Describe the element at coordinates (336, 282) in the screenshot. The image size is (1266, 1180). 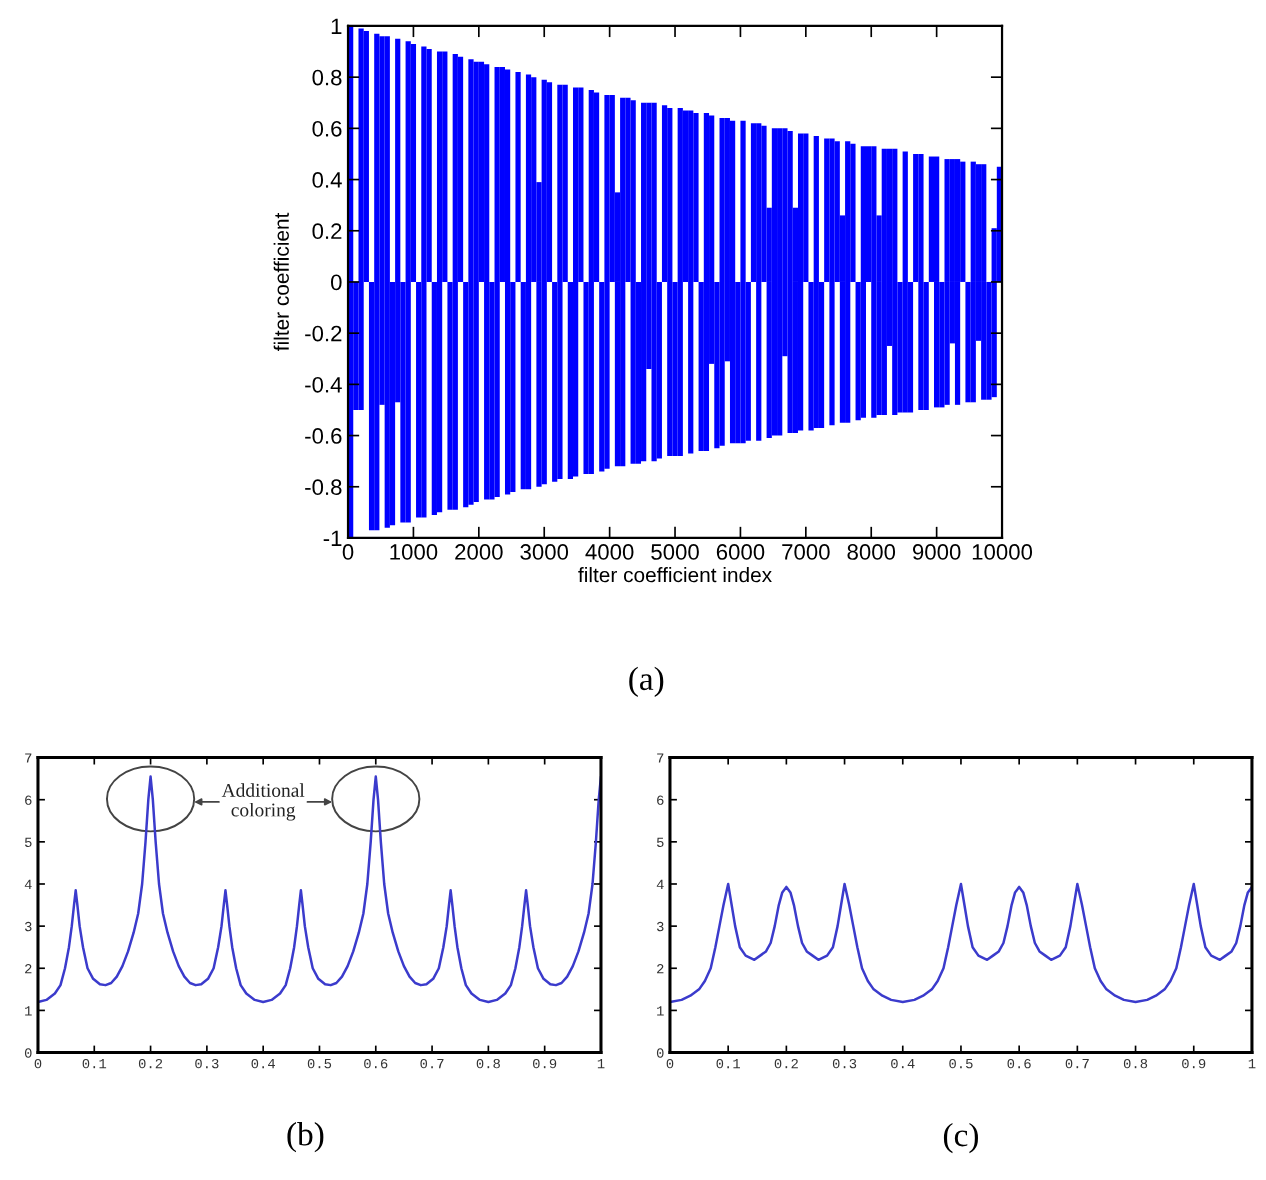
I see `y-tick-label: 0` at that location.